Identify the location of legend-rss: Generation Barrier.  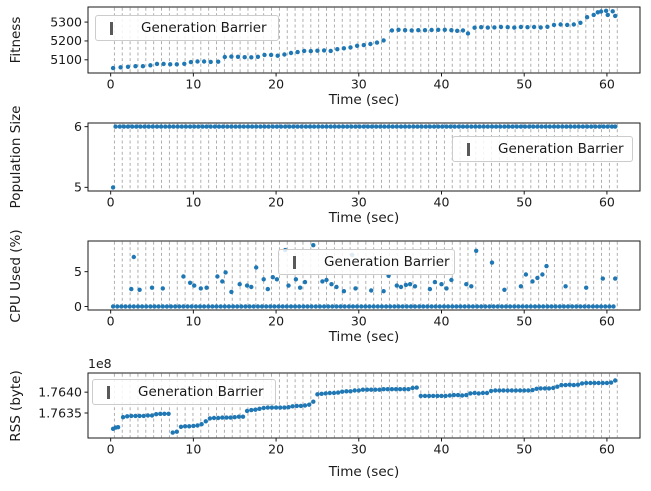
(184, 392).